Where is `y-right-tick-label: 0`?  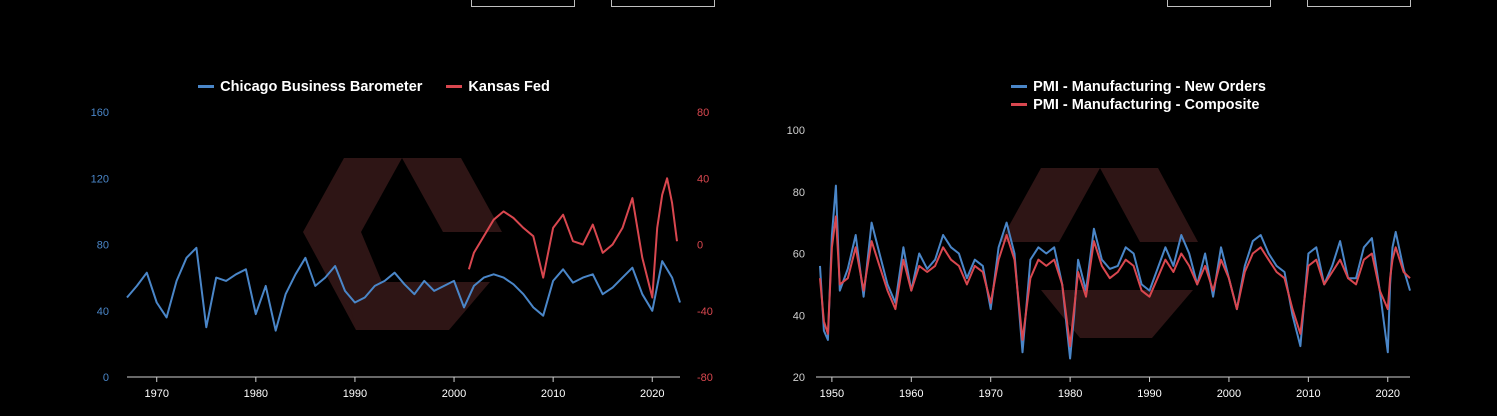
y-right-tick-label: 0 is located at coordinates (700, 246).